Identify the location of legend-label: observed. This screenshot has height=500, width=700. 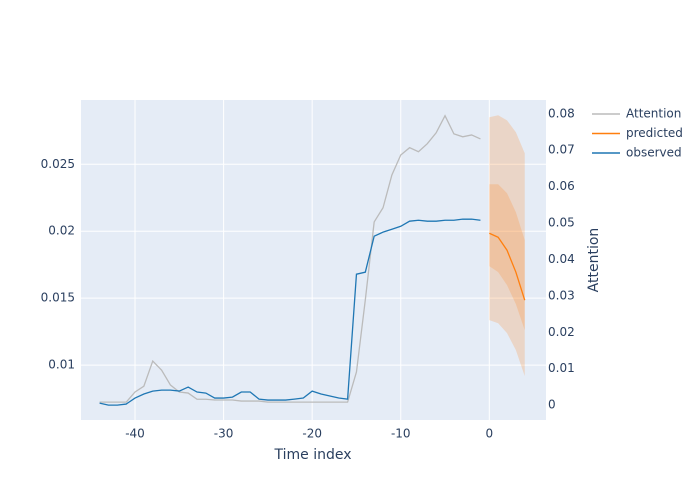
(654, 153).